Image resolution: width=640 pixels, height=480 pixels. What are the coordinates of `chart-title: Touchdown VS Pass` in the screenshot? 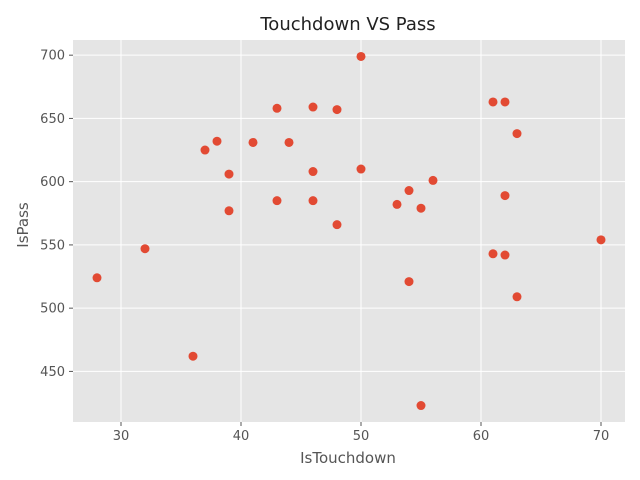 It's located at (347, 24).